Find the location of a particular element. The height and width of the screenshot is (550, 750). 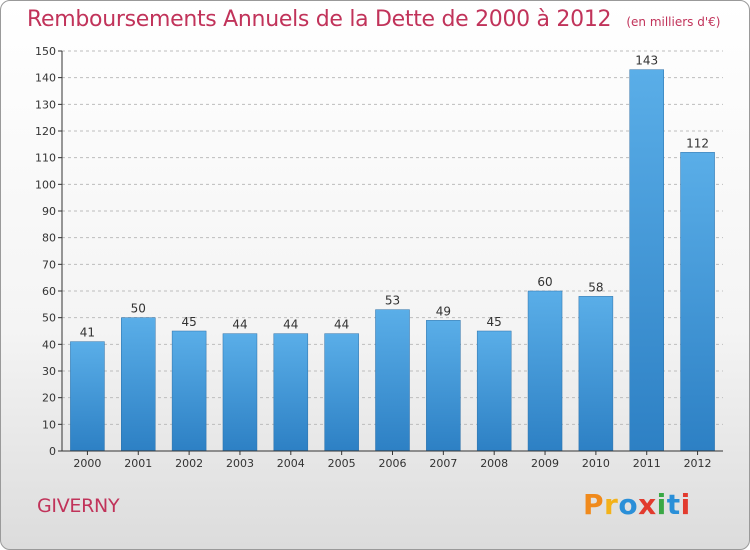

y-tick-label: 60 is located at coordinates (49, 291).